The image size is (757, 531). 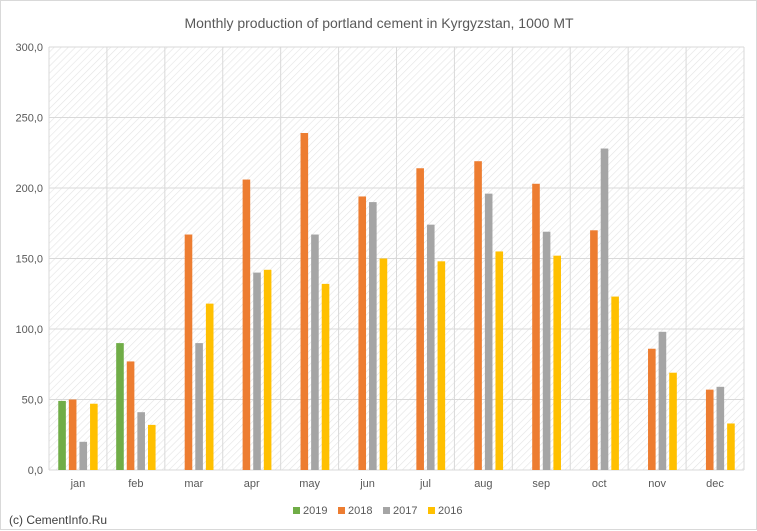 What do you see at coordinates (83, 455) in the screenshot?
I see `bar-2017-jan` at bounding box center [83, 455].